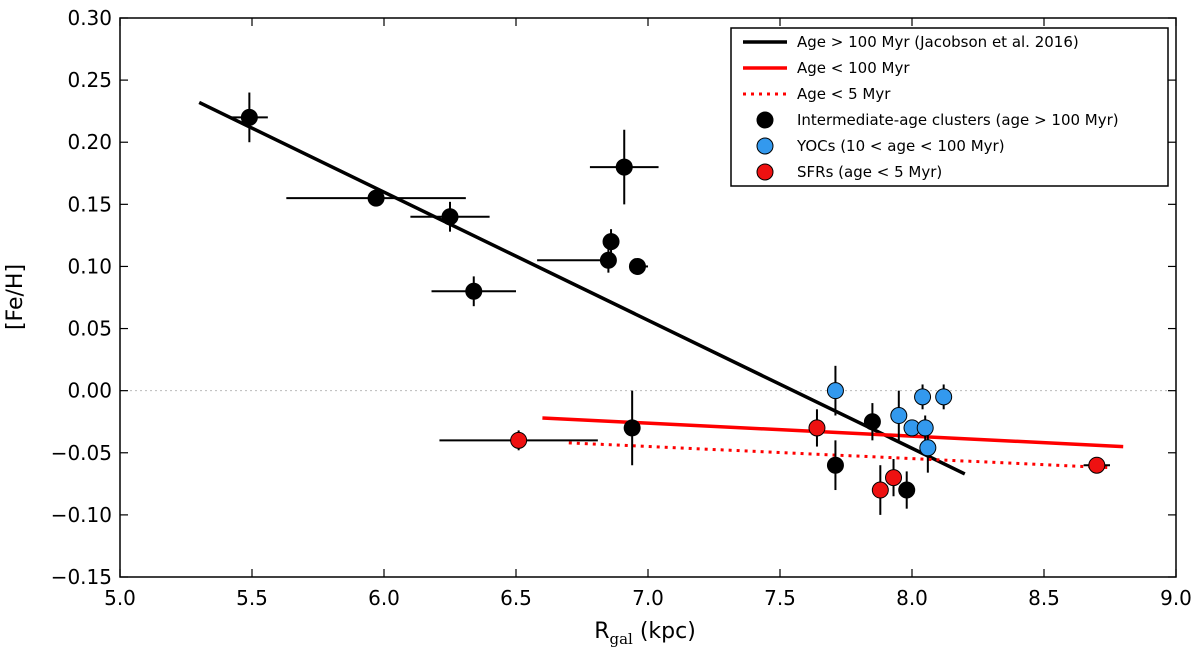  I want to click on y-tick-label: 0.30, so click(89, 18).